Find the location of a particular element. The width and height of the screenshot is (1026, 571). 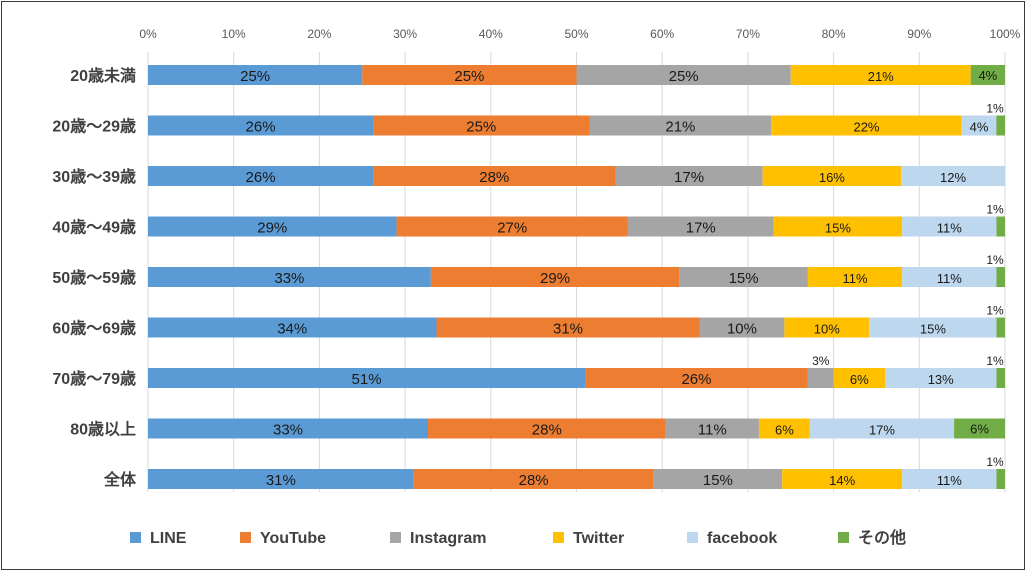

data-label: 51% is located at coordinates (367, 379).